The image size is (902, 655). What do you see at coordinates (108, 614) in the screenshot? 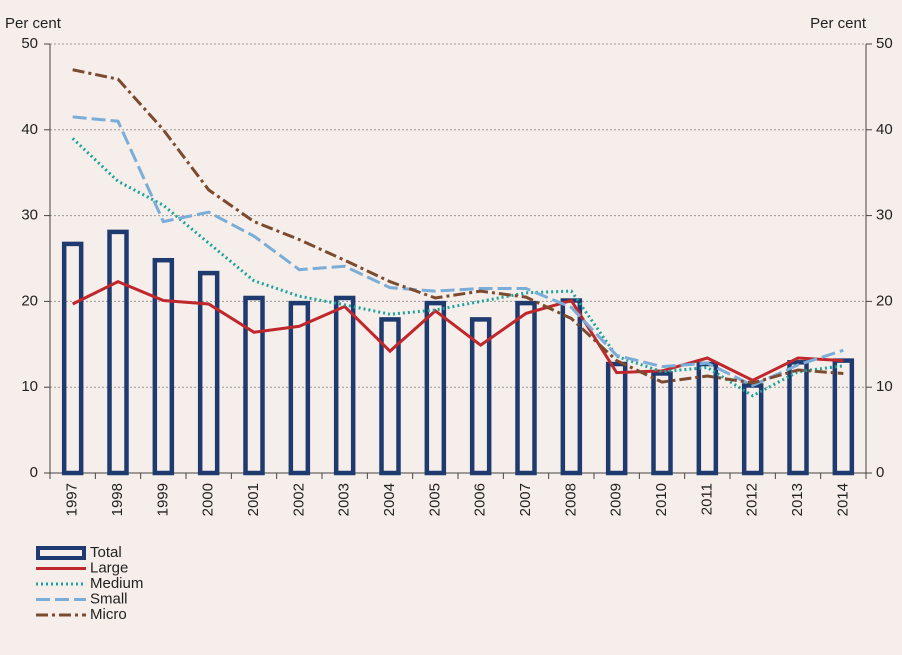
I see `legend-label: Micro` at bounding box center [108, 614].